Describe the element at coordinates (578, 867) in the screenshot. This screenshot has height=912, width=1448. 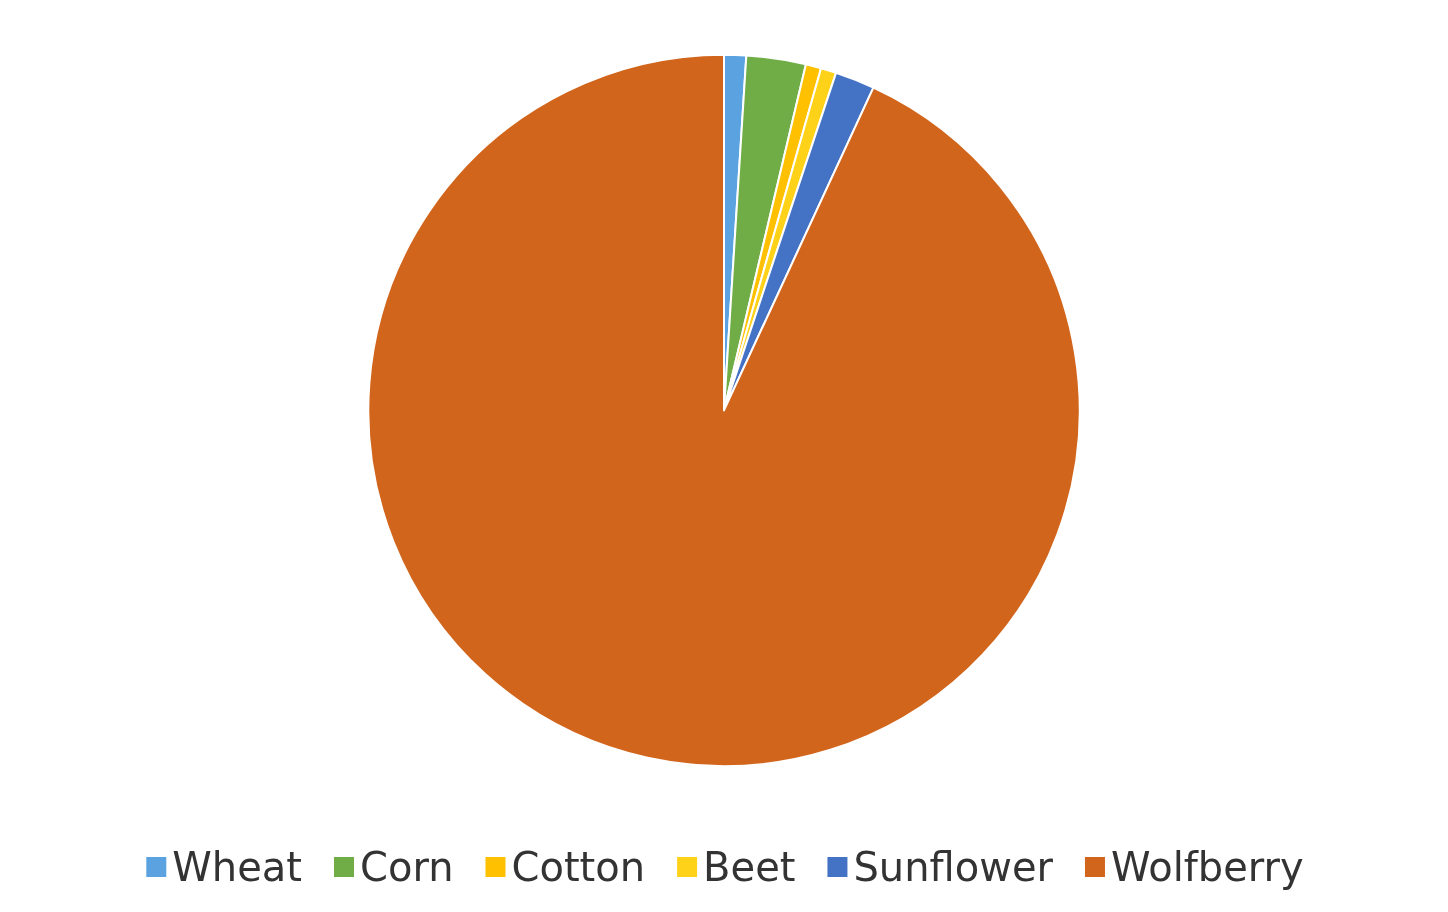
I see `legend-label: Cotton` at that location.